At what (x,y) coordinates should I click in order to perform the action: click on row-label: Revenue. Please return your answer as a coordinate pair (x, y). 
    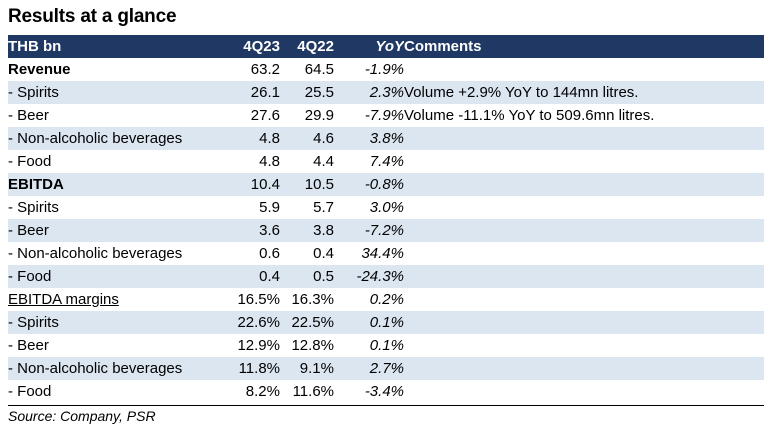
    Looking at the image, I should click on (39, 69).